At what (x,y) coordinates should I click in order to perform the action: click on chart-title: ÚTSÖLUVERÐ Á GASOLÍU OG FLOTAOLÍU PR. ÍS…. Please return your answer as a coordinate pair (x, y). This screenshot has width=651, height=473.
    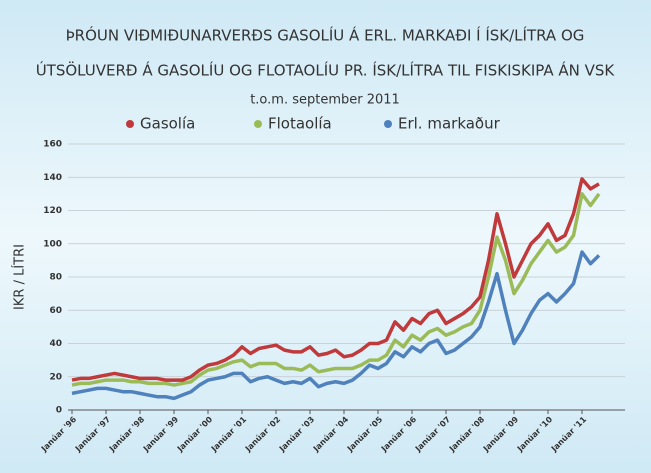
    Looking at the image, I should click on (326, 70).